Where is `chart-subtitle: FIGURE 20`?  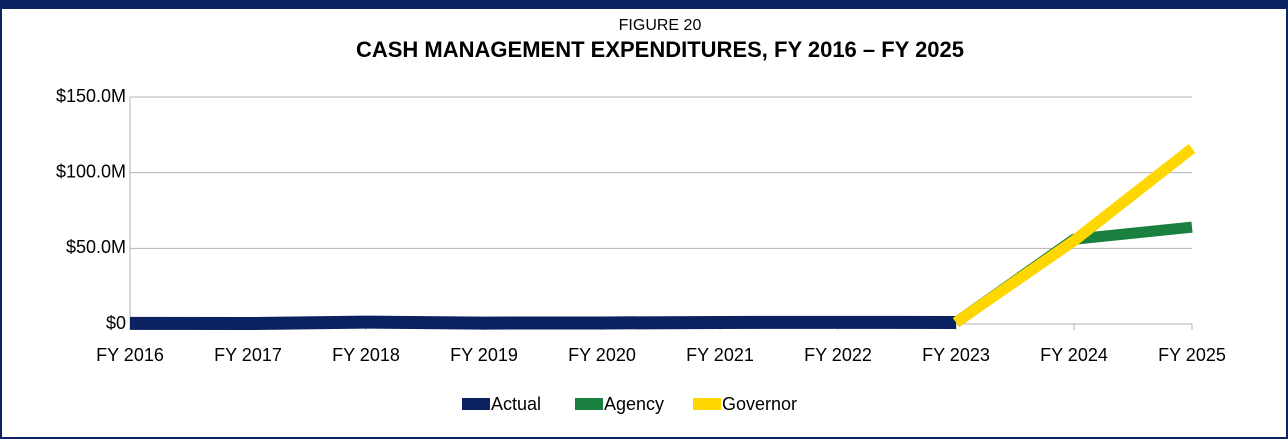 chart-subtitle: FIGURE 20 is located at coordinates (660, 25).